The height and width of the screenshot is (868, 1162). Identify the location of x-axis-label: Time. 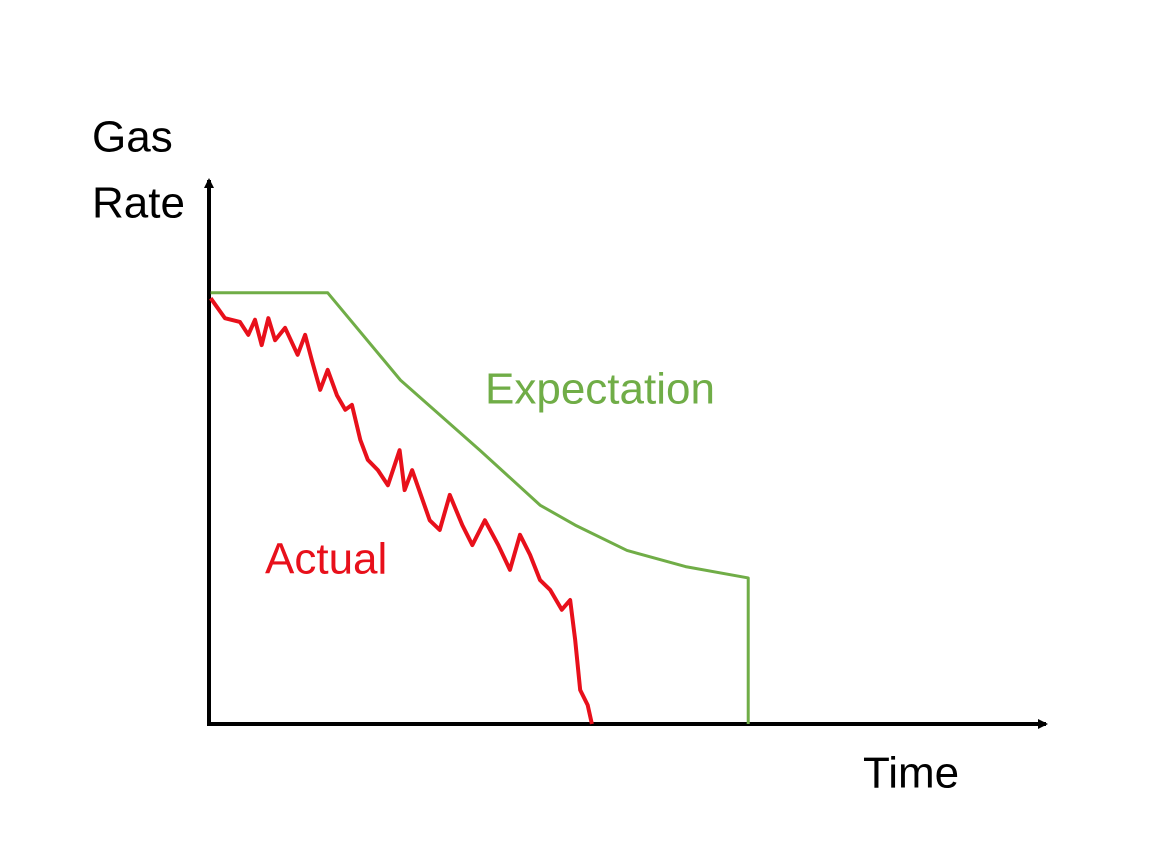
(911, 773).